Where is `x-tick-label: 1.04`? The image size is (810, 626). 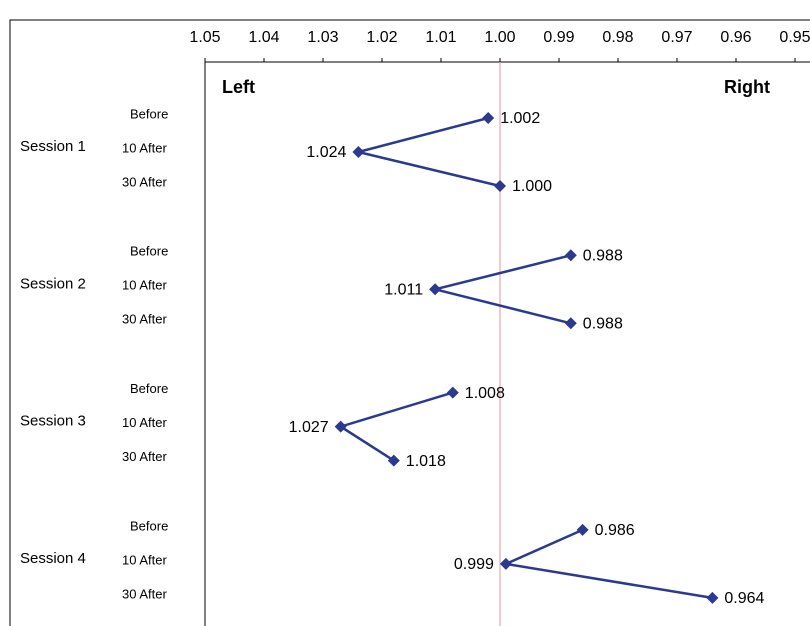 x-tick-label: 1.04 is located at coordinates (263, 37).